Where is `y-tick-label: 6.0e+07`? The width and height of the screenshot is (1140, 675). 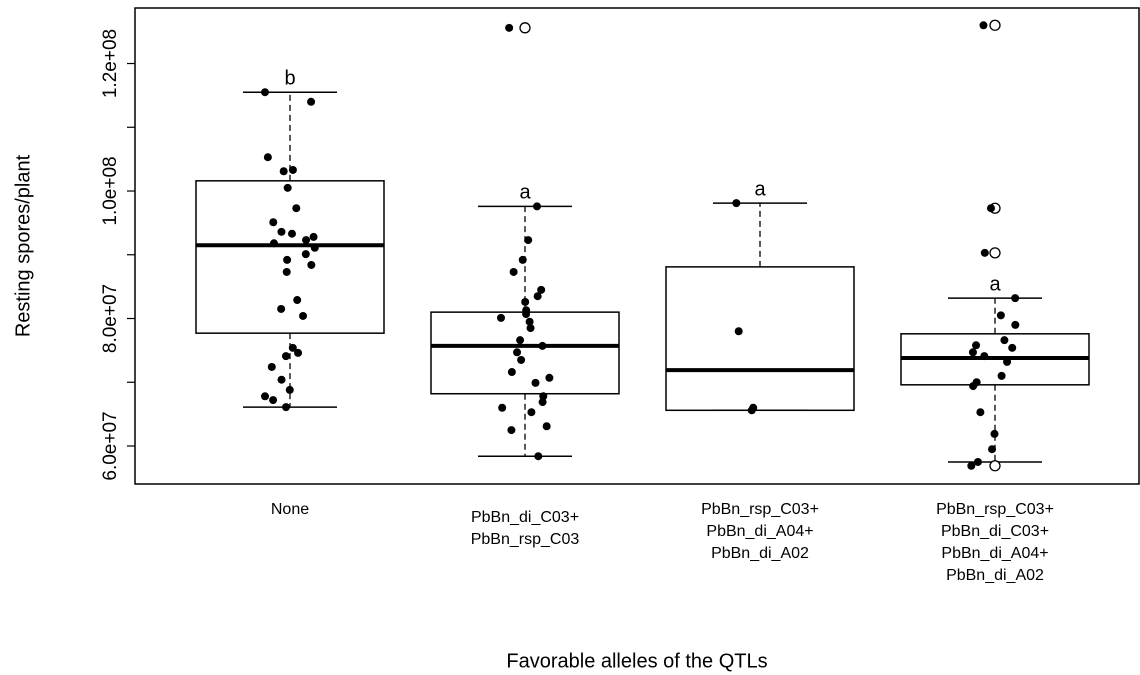
y-tick-label: 6.0e+07 is located at coordinates (110, 445).